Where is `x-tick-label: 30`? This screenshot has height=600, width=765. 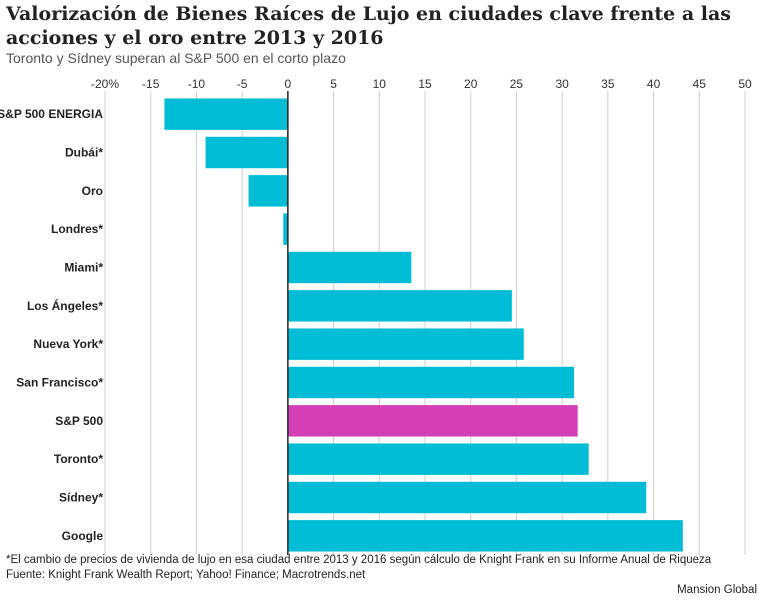 x-tick-label: 30 is located at coordinates (562, 84).